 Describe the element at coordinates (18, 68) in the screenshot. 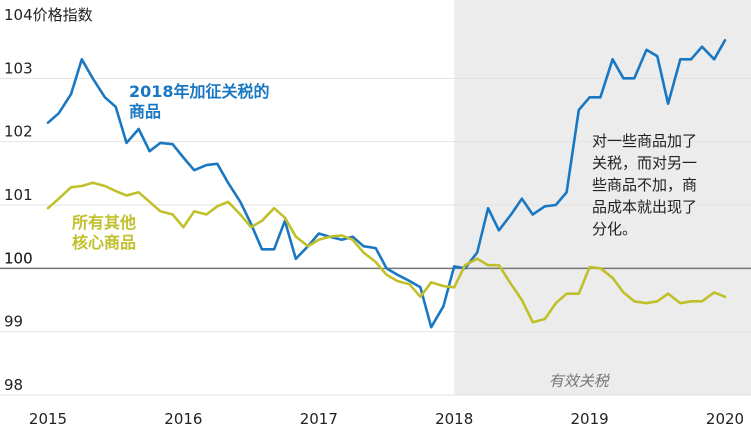

I see `y-tick-label: 103` at that location.